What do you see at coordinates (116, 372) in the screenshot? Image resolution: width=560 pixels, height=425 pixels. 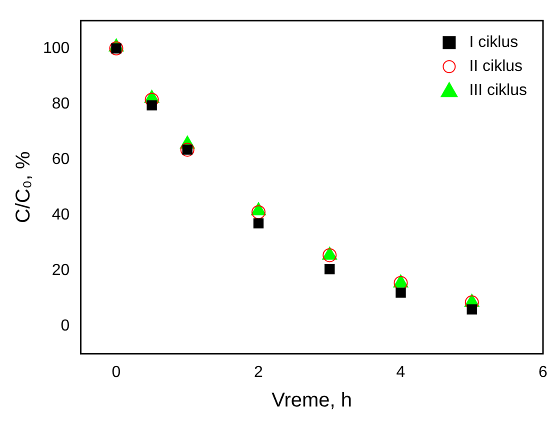 I see `x-tick-label: 0` at bounding box center [116, 372].